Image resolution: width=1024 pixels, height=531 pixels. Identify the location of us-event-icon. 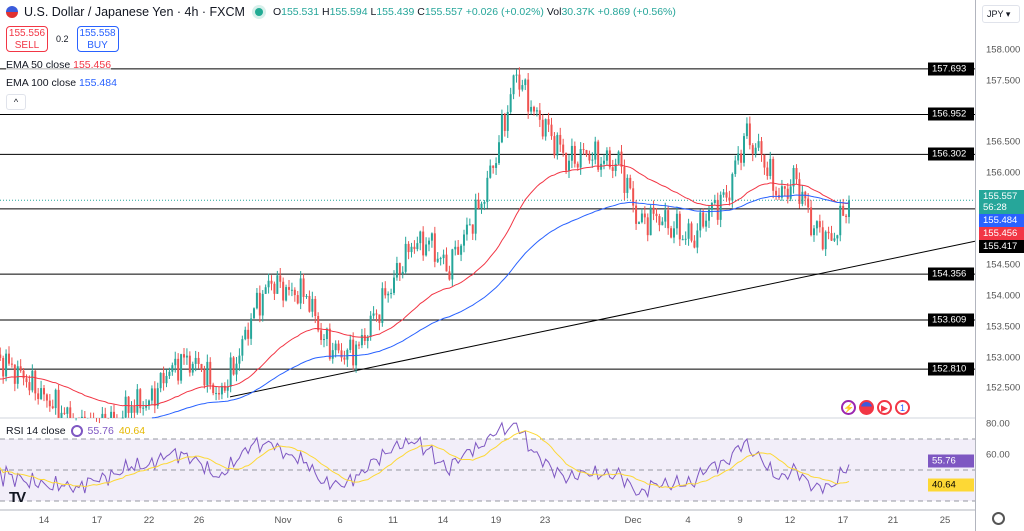
(866, 407).